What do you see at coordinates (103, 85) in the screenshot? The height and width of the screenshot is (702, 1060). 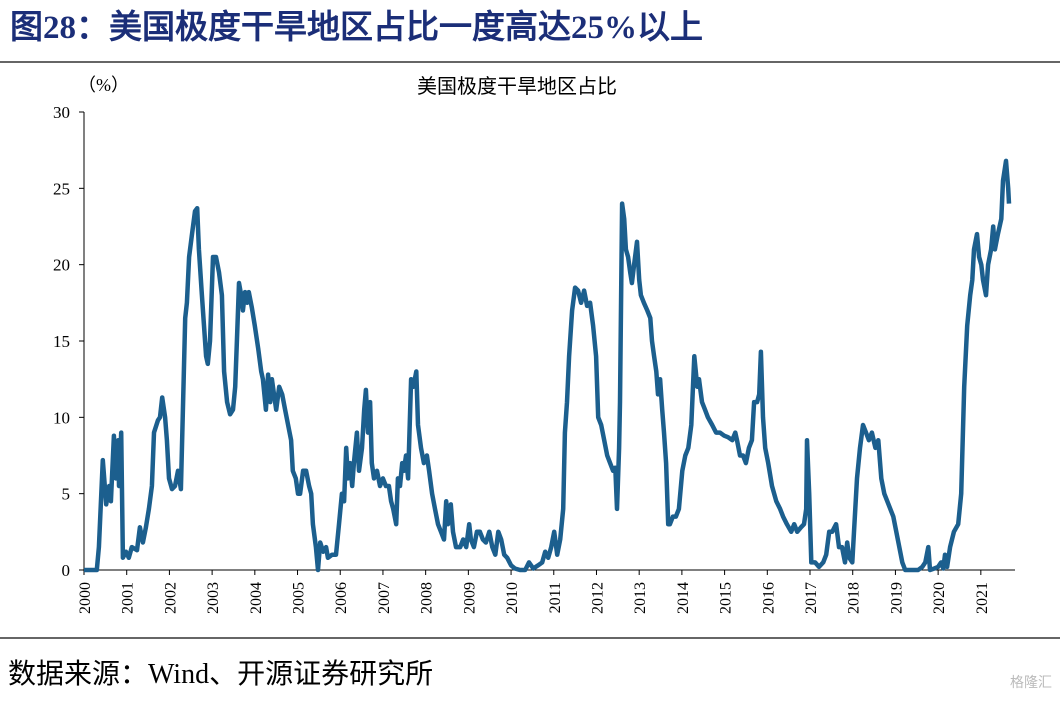 I see `y-axis-label: （%）` at bounding box center [103, 85].